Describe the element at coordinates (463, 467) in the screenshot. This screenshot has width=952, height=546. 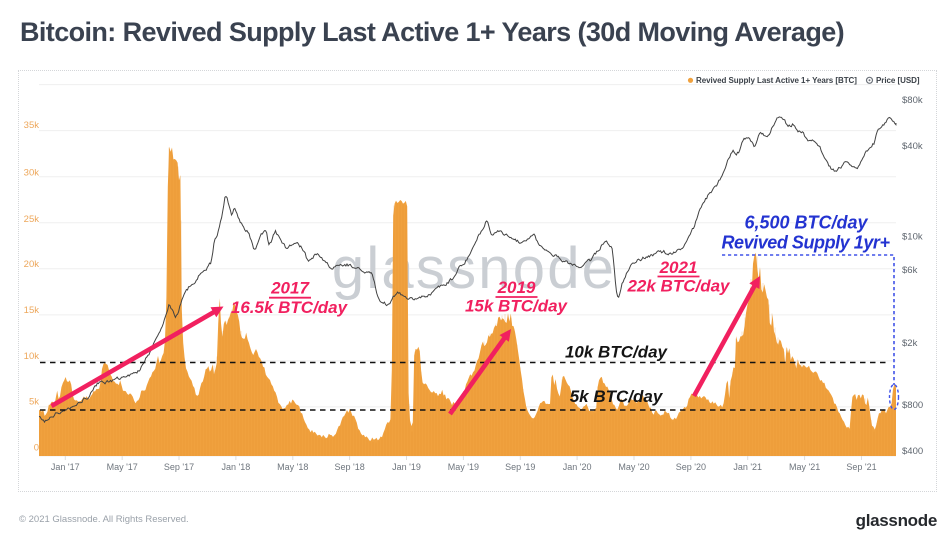
I see `svg-text: May '19` at that location.